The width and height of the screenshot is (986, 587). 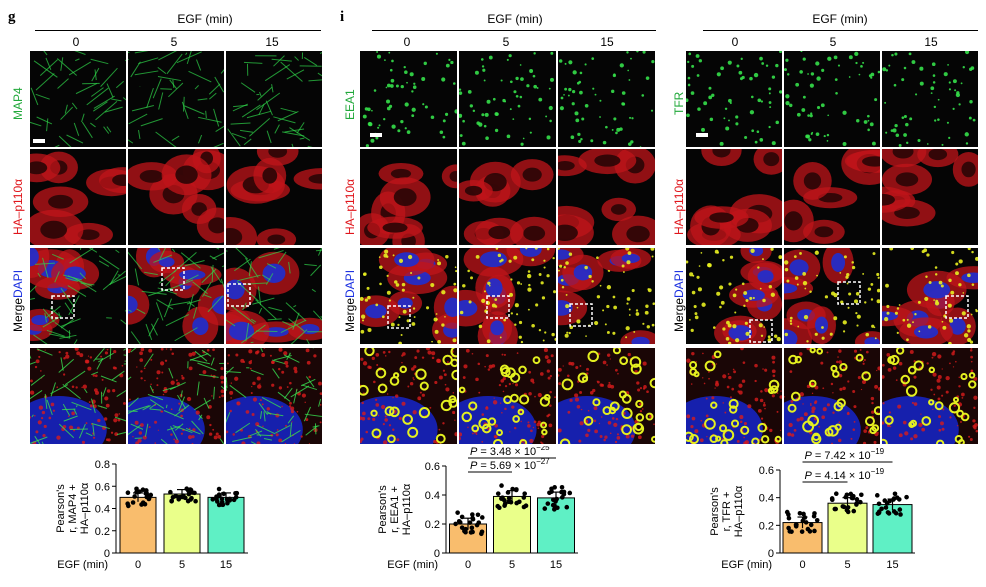 What do you see at coordinates (174, 42) in the screenshot?
I see `timepoint-label: 5` at bounding box center [174, 42].